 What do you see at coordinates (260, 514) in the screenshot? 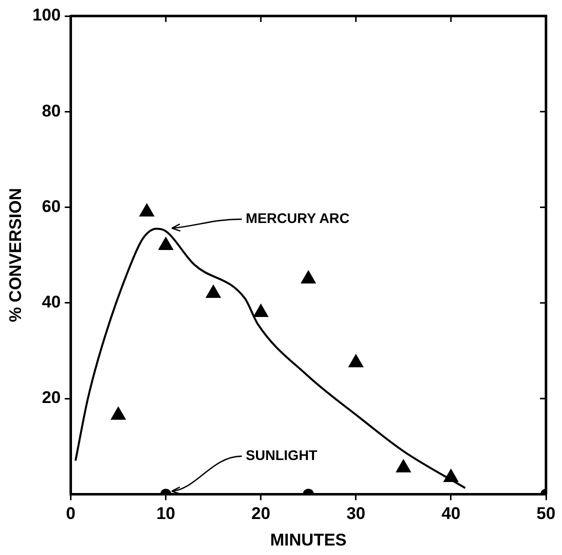
I see `x-tick-label: 20` at bounding box center [260, 514].